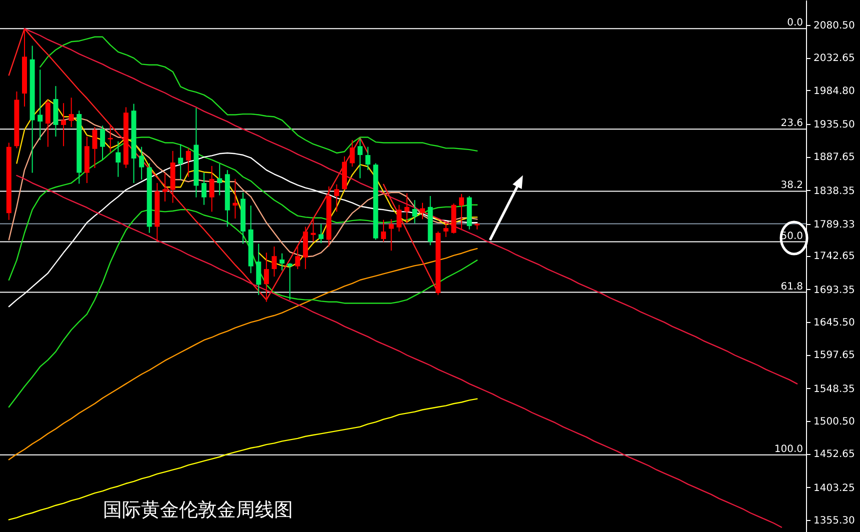  I want to click on annotation: 61.8, so click(791, 286).